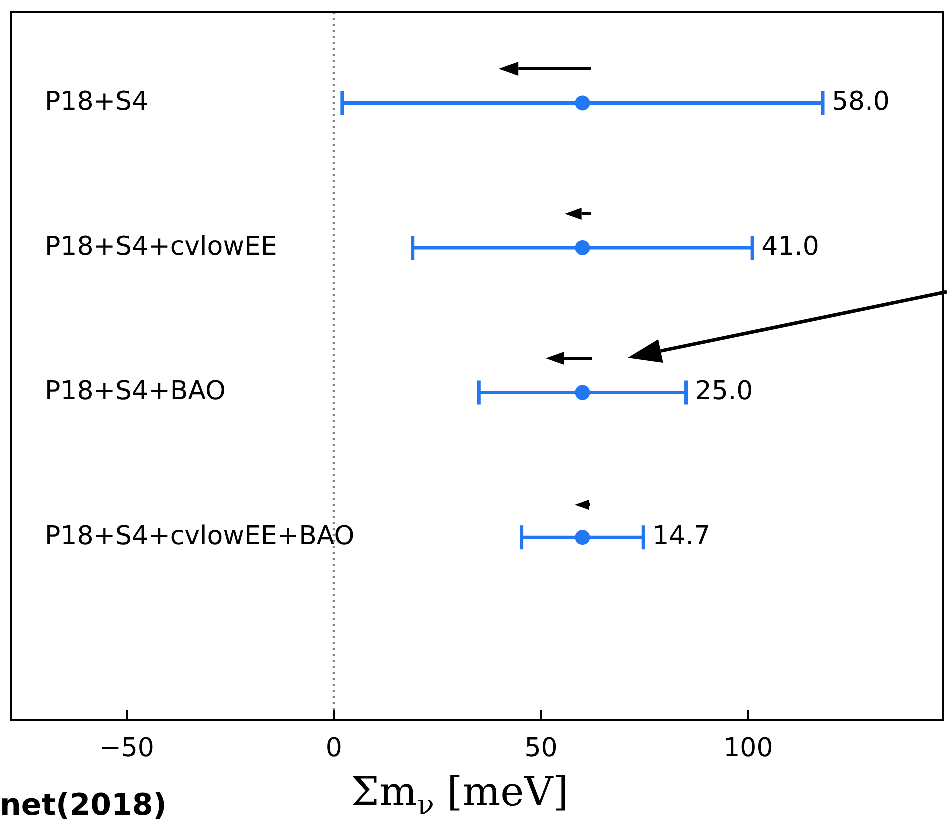  I want to click on x-tick-label: 0, so click(334, 748).